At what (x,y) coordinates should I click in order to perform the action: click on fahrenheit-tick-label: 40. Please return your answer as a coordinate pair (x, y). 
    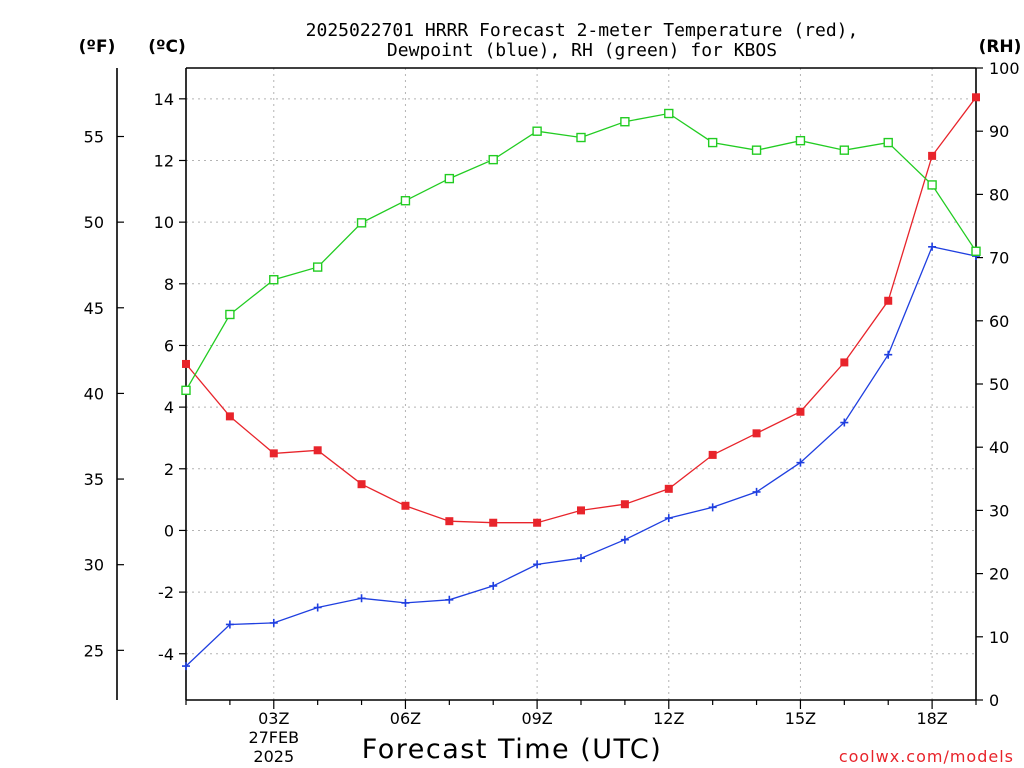
    Looking at the image, I should click on (94, 393).